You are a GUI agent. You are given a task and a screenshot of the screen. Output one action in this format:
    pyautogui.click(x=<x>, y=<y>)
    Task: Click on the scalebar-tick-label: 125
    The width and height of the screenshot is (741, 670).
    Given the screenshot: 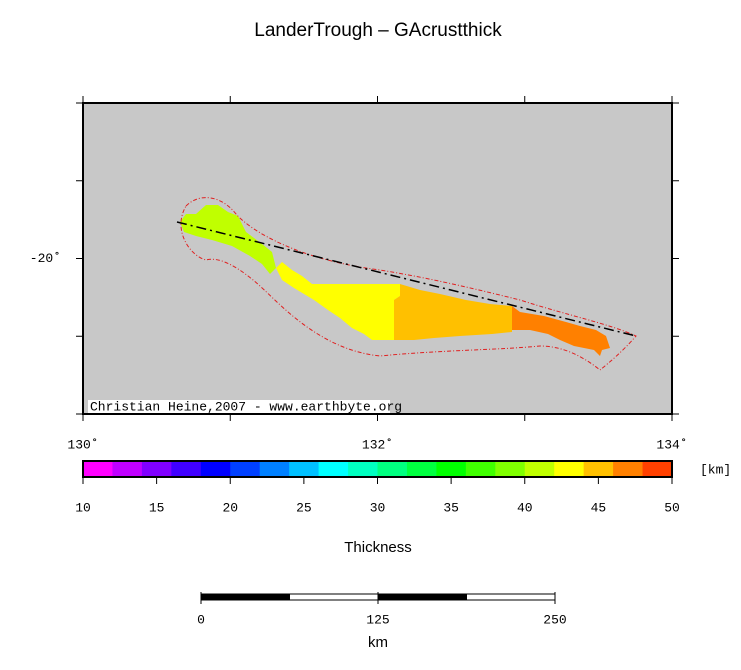 What is the action you would take?
    pyautogui.click(x=377, y=619)
    